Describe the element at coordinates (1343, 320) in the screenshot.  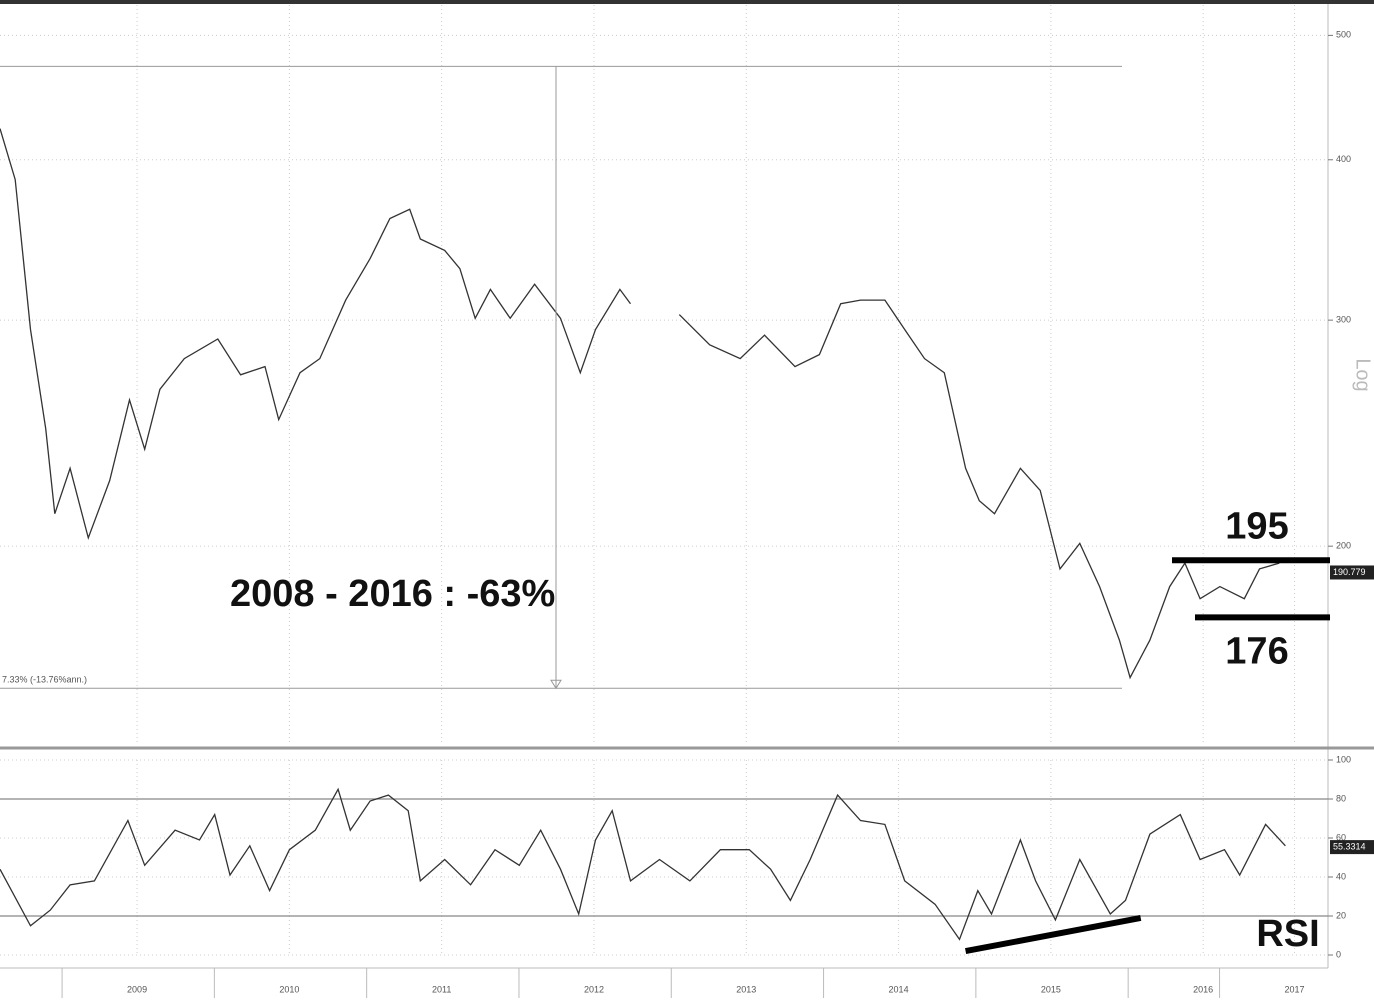
I see `y-tick-label: 300` at that location.